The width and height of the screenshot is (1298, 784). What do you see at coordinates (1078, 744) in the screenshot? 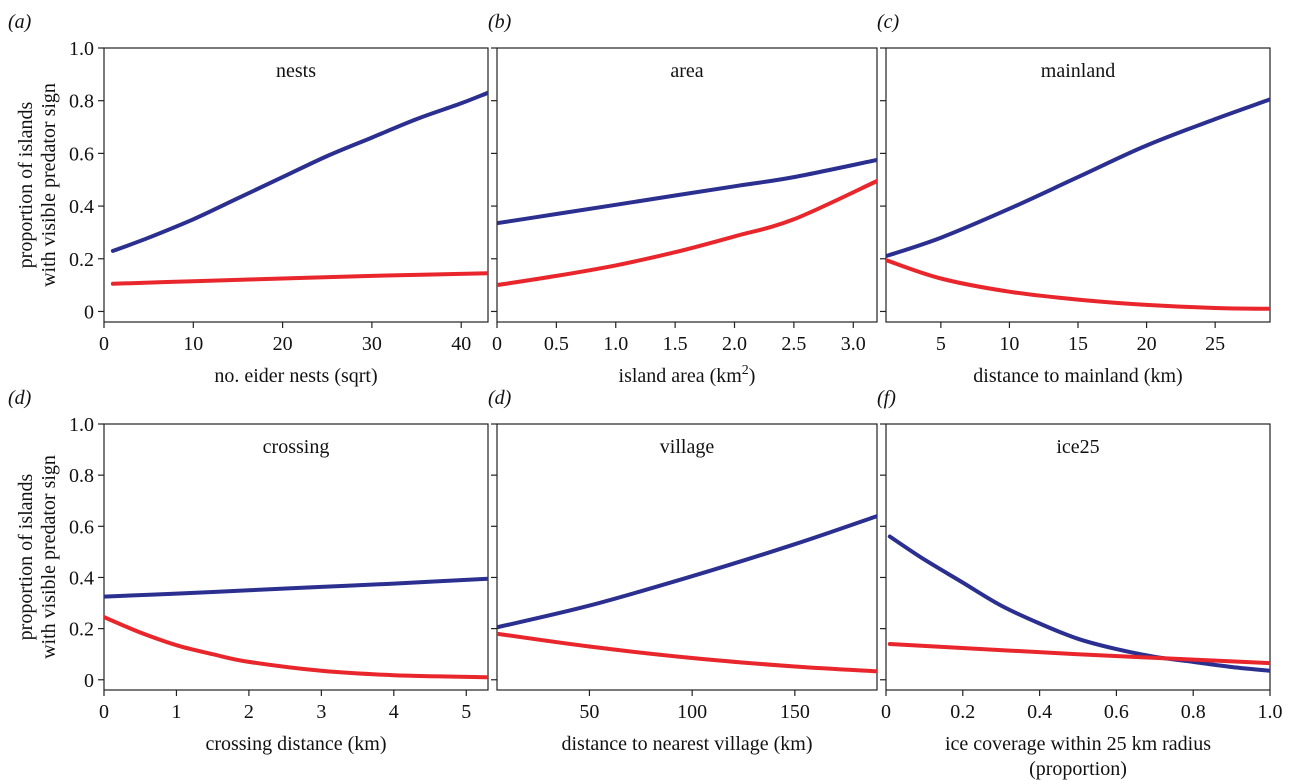
I see `x-axis-label: ice coverage within 25 km radius` at bounding box center [1078, 744].